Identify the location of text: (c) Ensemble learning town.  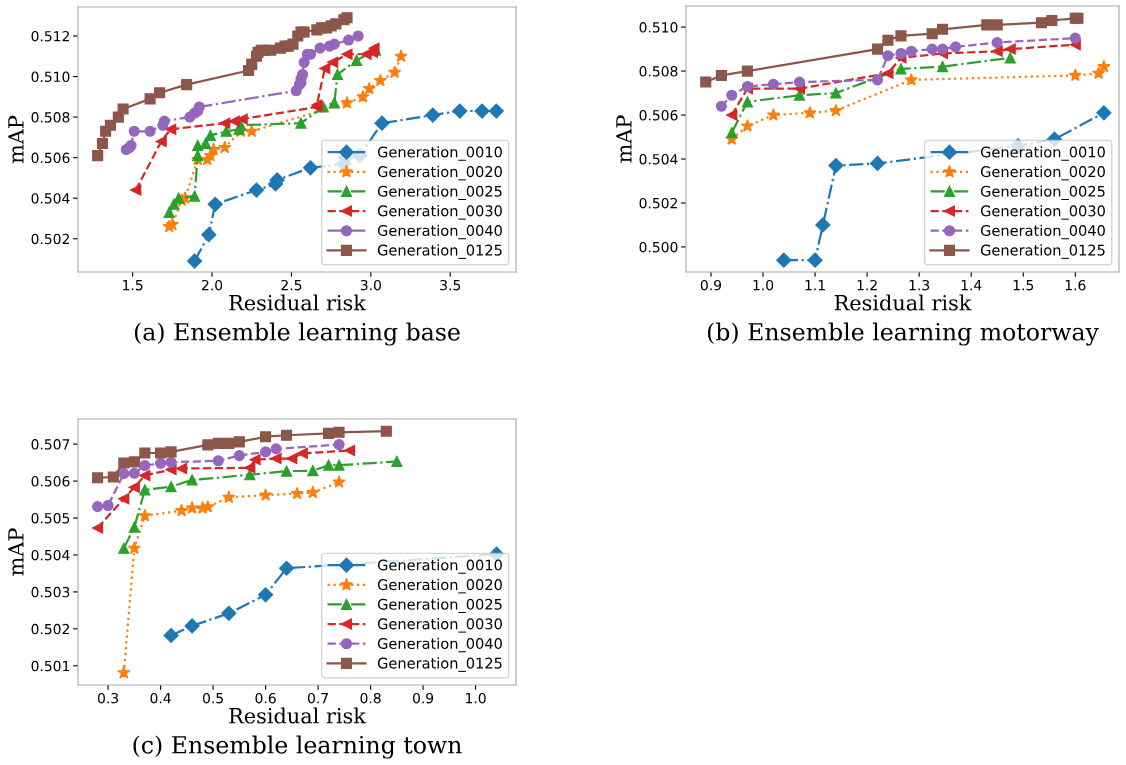
(297, 747).